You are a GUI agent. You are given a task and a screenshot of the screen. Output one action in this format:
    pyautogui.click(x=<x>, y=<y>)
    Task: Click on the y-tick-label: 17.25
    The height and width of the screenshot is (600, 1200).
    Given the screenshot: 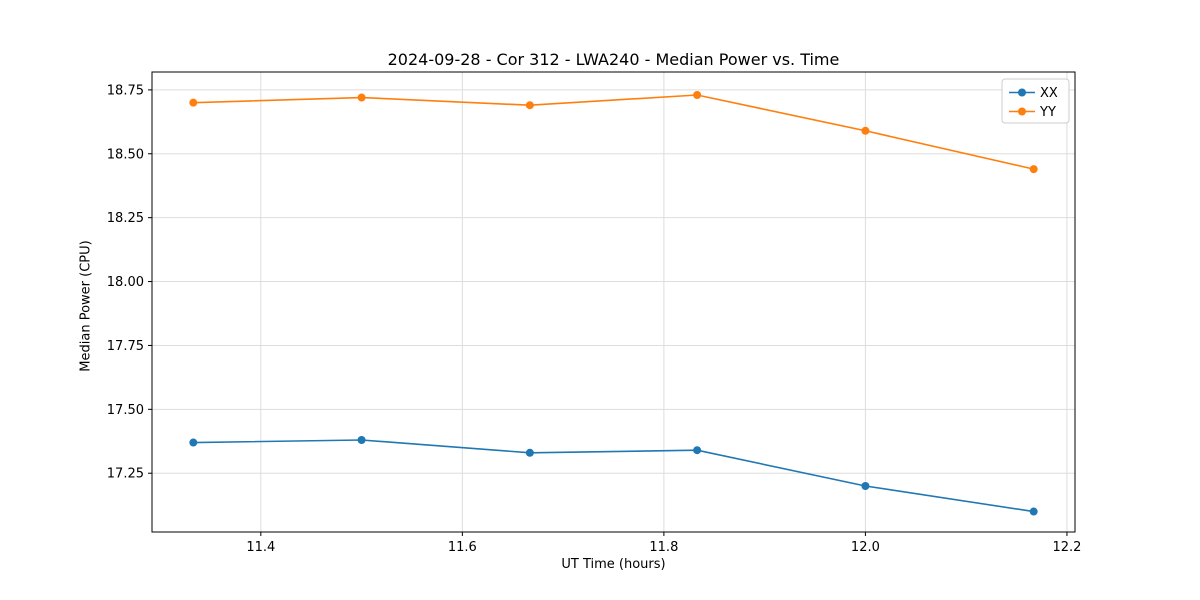 What is the action you would take?
    pyautogui.click(x=125, y=474)
    